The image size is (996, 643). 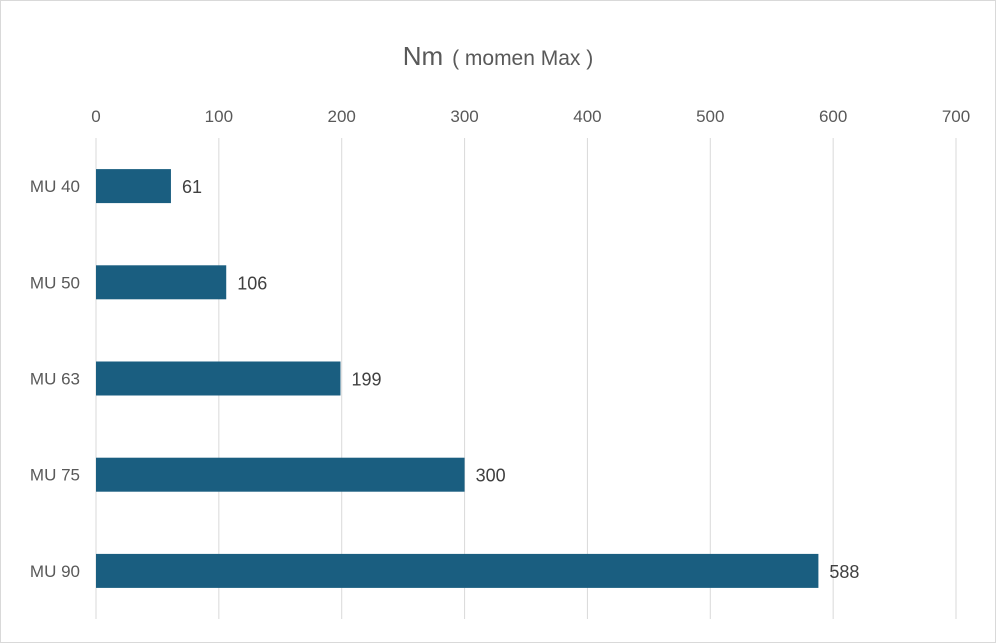 I want to click on category-label: MU 50, so click(x=55, y=282).